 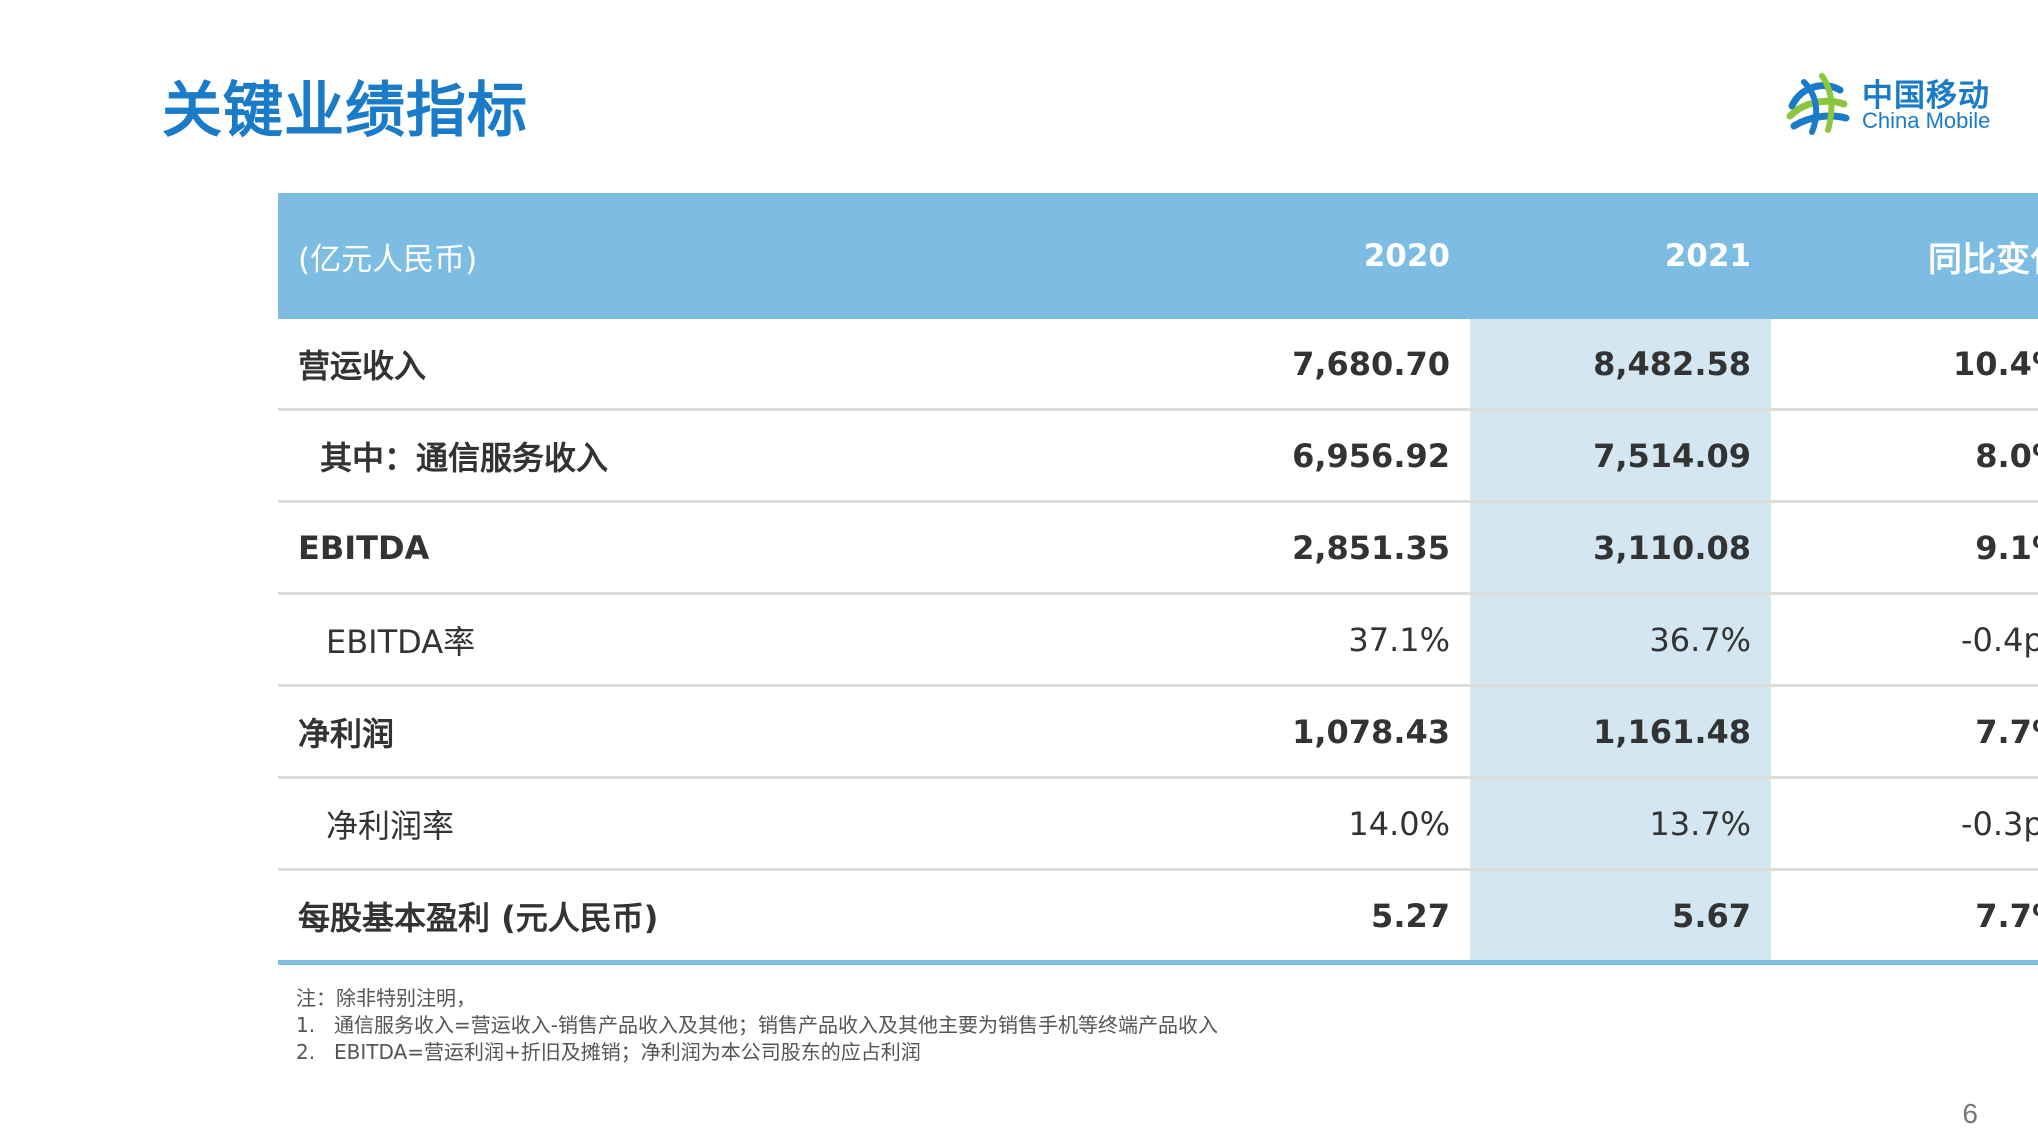 I want to click on cell-2021: 36.7%, so click(x=1620, y=640).